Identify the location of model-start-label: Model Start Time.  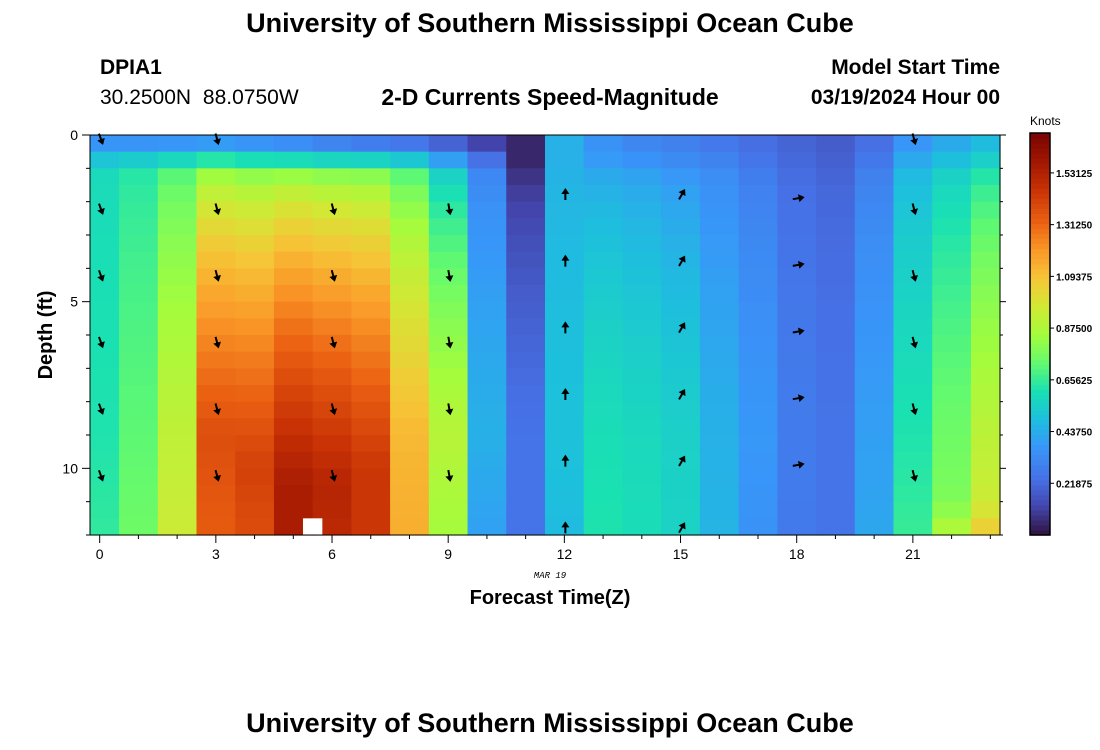
(915, 67).